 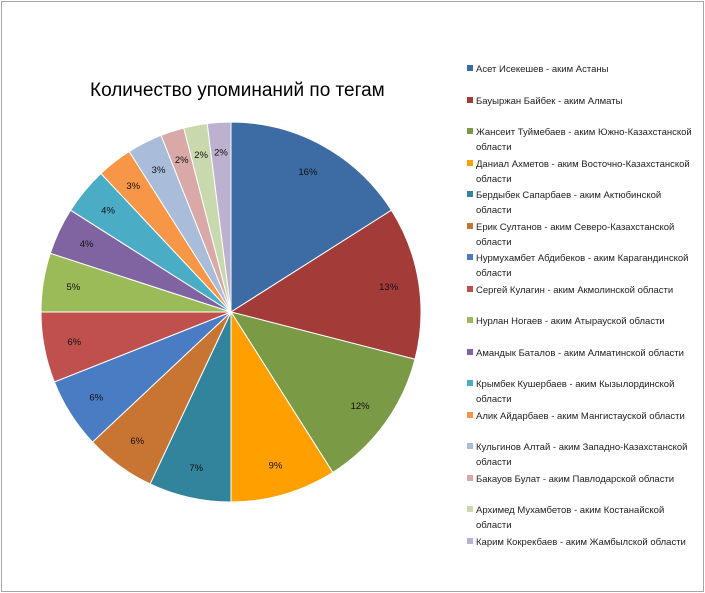 What do you see at coordinates (570, 510) in the screenshot?
I see `legend-label: Архимед Мухамбетов - аким Костанайской` at bounding box center [570, 510].